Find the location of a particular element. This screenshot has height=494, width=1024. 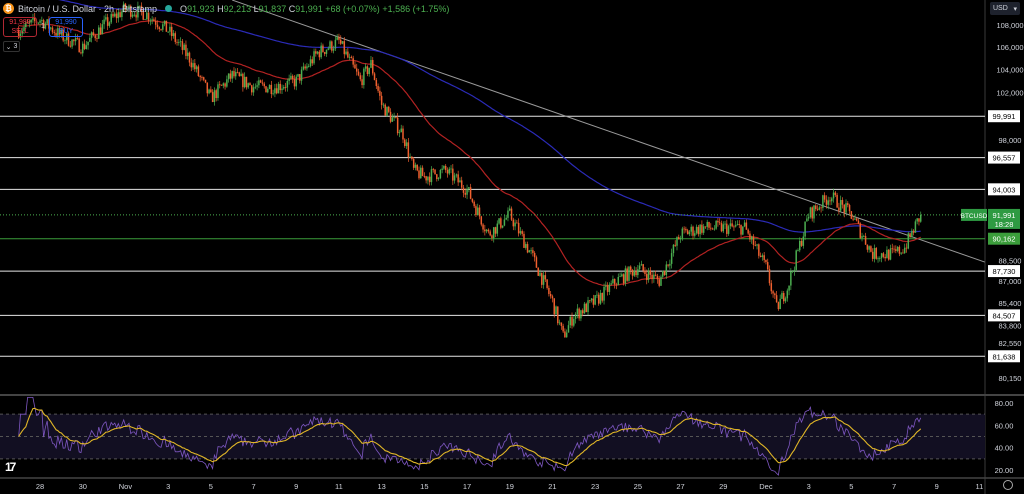

rsi-tick-label: 20.00 is located at coordinates (1004, 470).